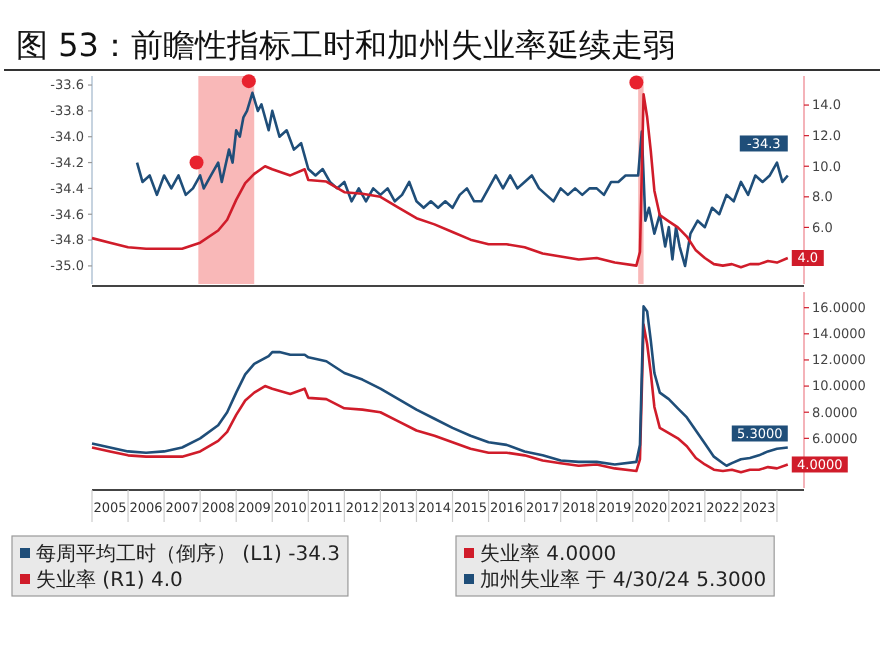 Image resolution: width=890 pixels, height=656 pixels. Describe the element at coordinates (345, 45) in the screenshot. I see `chart-title: 图 53：前瞻性指标工时和加州失业率延续走弱` at that location.